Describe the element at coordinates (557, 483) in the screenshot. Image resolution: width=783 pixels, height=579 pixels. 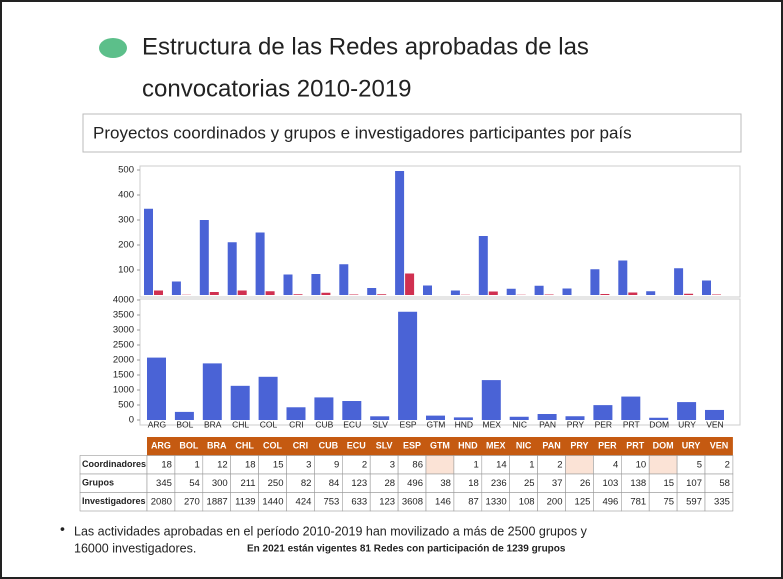
I see `table-cell-text: 37` at that location.